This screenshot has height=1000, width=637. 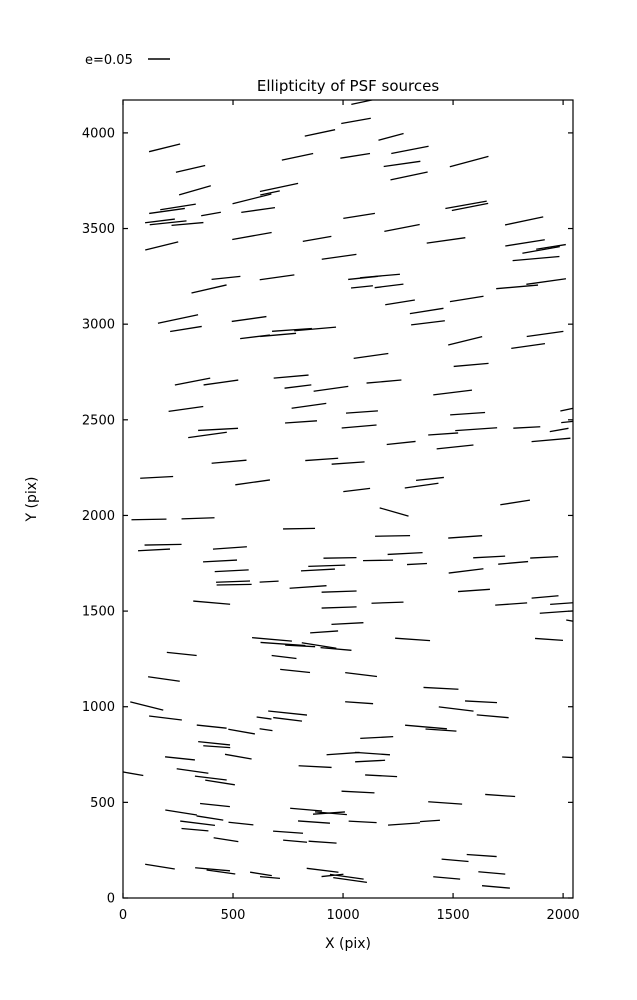 What do you see at coordinates (98, 420) in the screenshot?
I see `y-tick-label: 2500` at bounding box center [98, 420].